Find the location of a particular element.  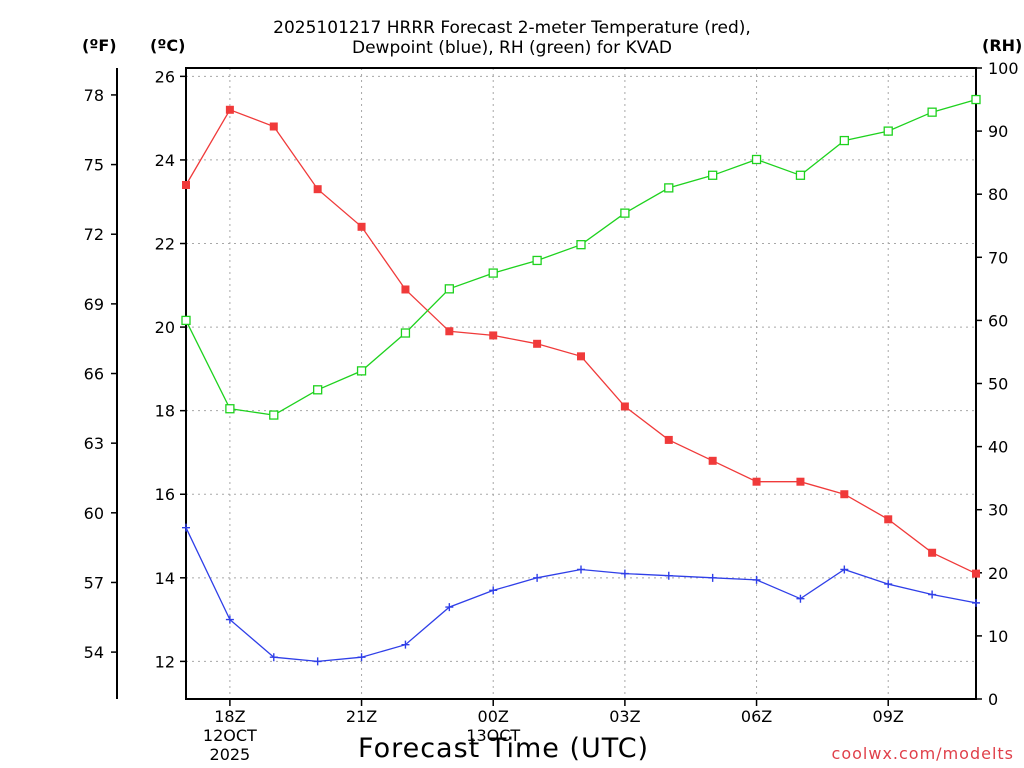

rh-tick-label: 0 is located at coordinates (993, 699).